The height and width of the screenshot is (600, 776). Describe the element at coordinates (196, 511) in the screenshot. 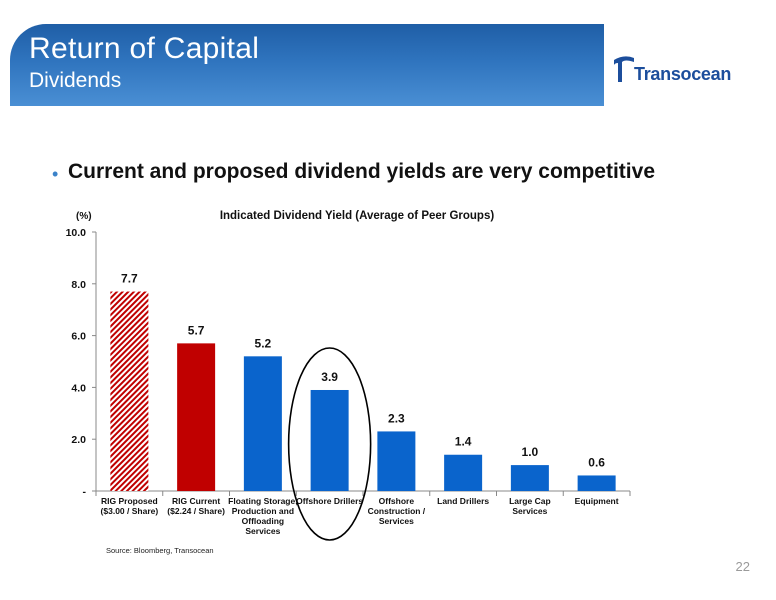

I see `x-tick-label: ($2.24 / Share)` at that location.